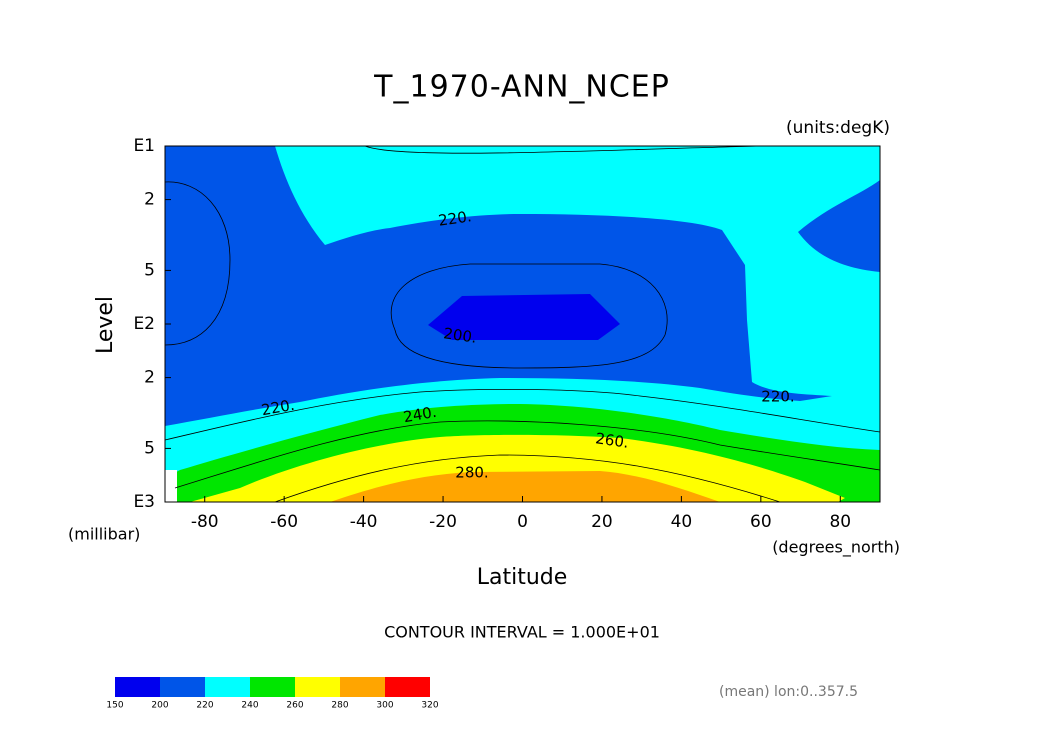 Image resolution: width=1044 pixels, height=739 pixels. Describe the element at coordinates (612, 440) in the screenshot. I see `contour-label: 260.` at that location.